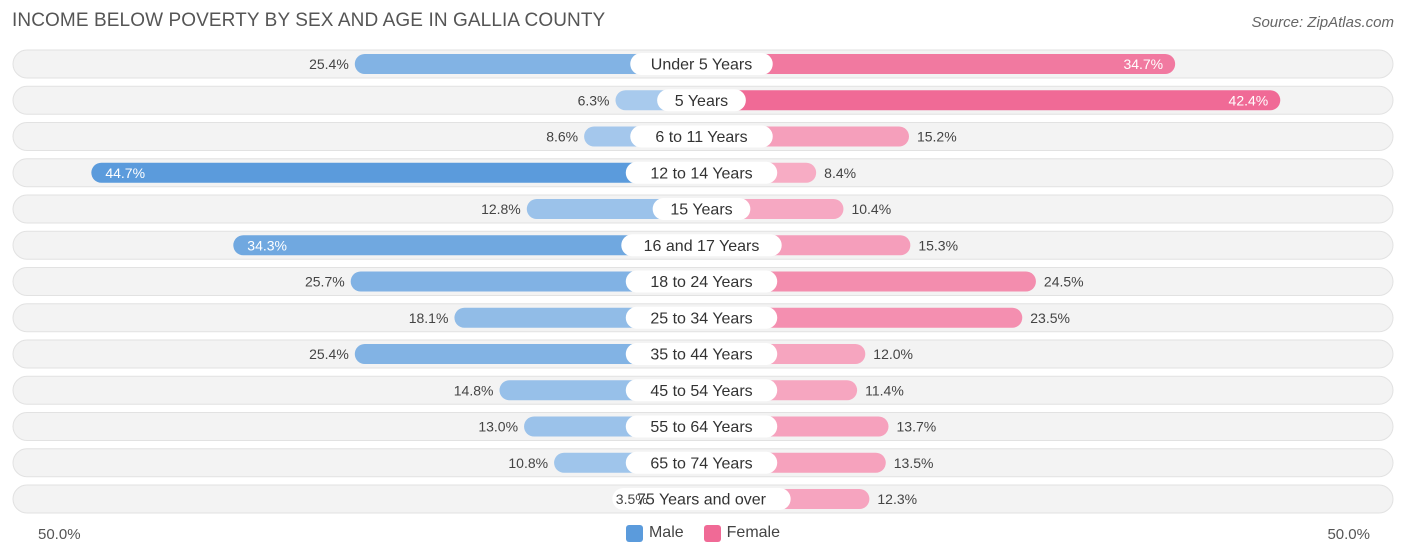 Image resolution: width=1406 pixels, height=558 pixels. What do you see at coordinates (1143, 64) in the screenshot?
I see `value-label-female: 34.7%` at bounding box center [1143, 64].